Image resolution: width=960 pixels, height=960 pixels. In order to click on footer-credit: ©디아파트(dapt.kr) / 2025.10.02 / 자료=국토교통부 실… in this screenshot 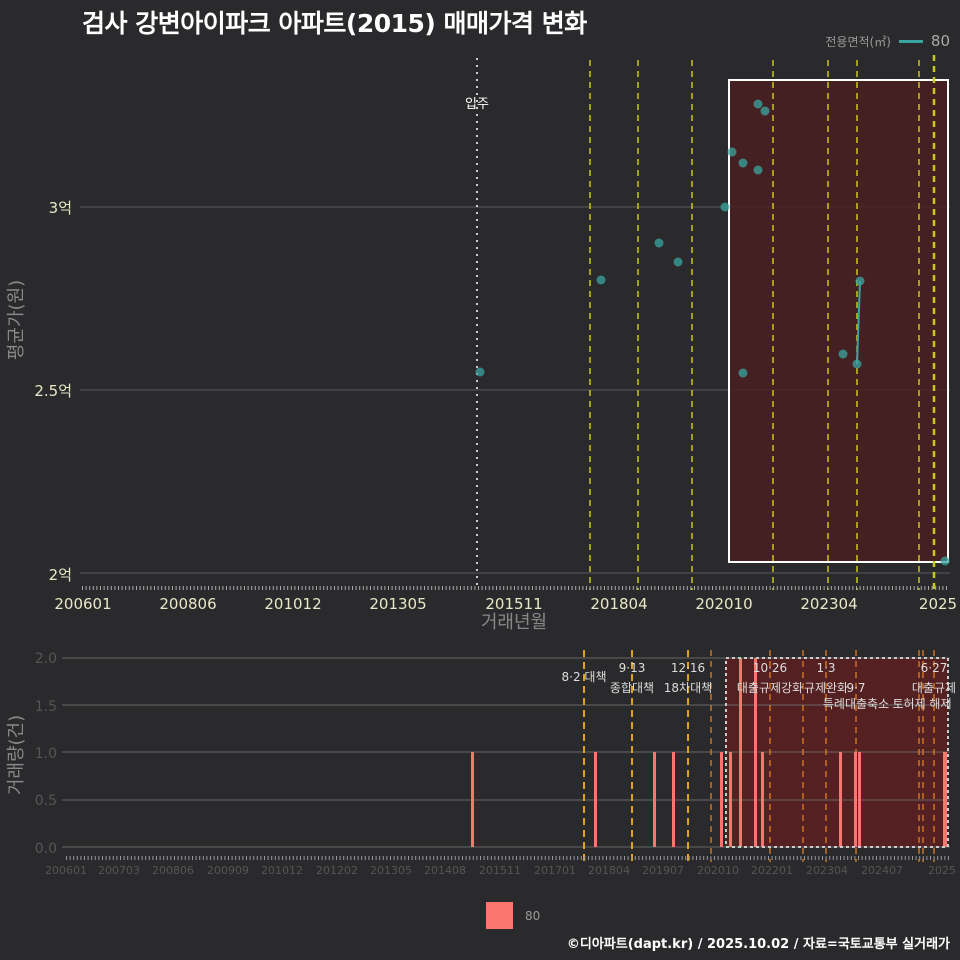, I will do `click(758, 944)`.